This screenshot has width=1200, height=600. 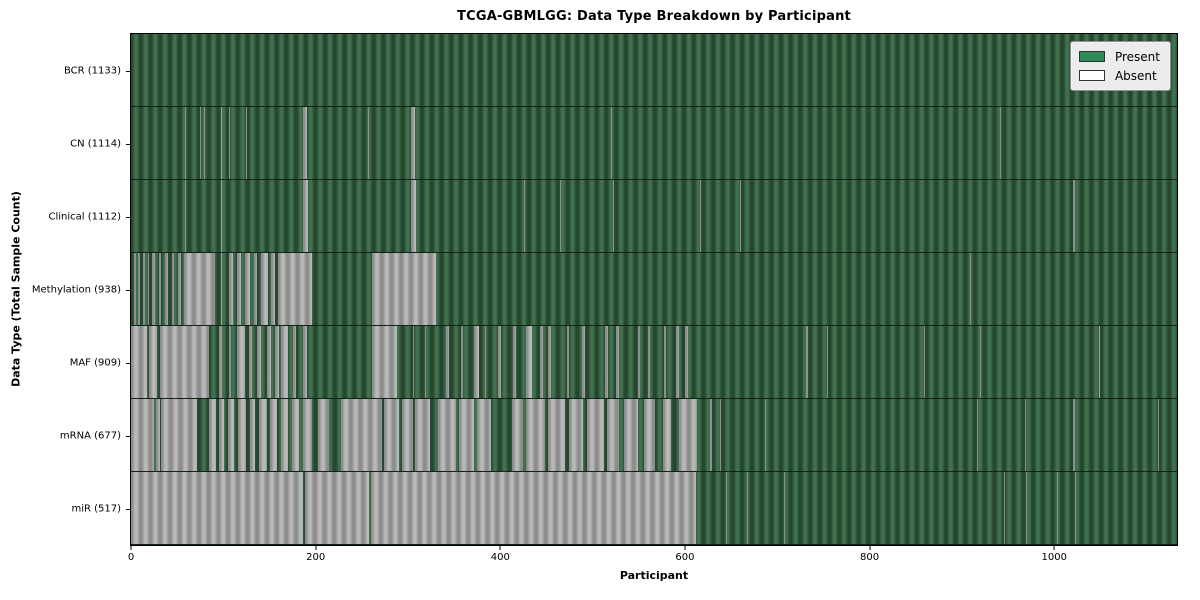 I want to click on x-tick-label: 0, so click(x=131, y=557).